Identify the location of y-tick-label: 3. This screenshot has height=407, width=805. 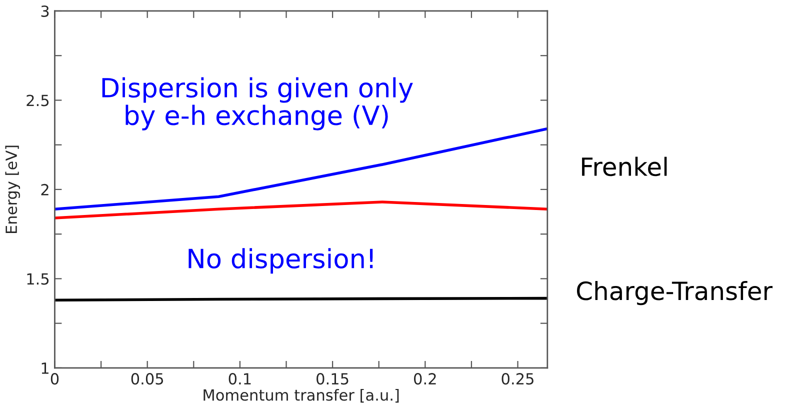
(45, 11).